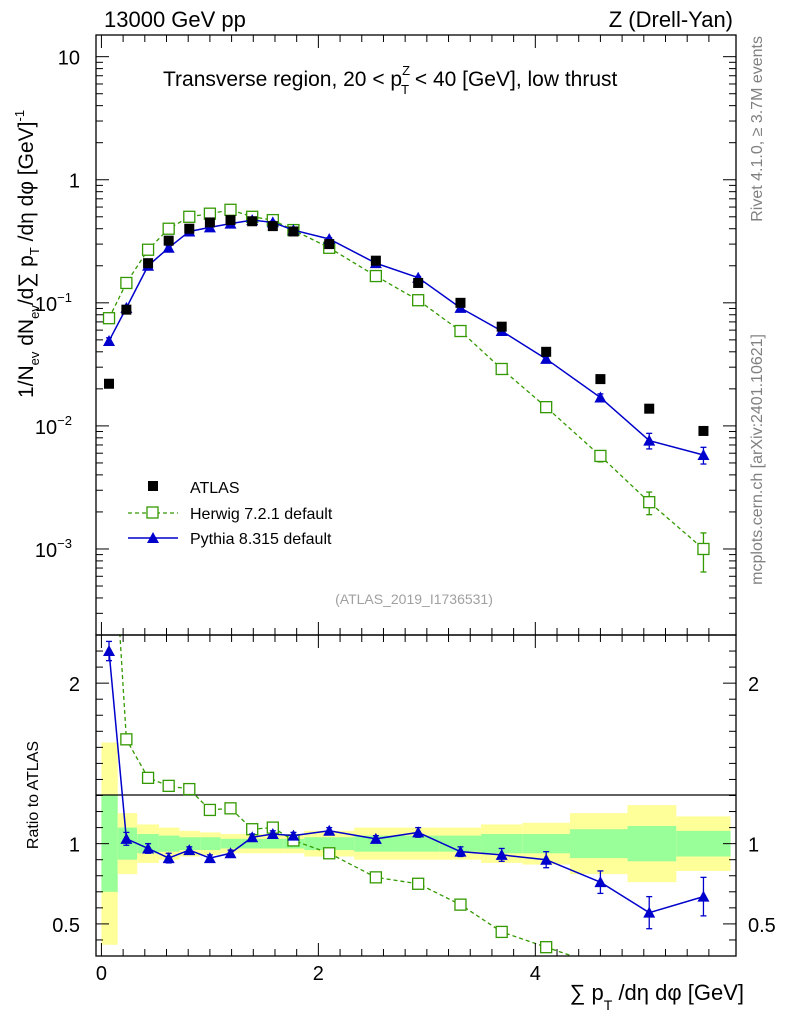 The height and width of the screenshot is (1024, 786). Describe the element at coordinates (153, 537) in the screenshot. I see `legend-marker-pythia` at that location.